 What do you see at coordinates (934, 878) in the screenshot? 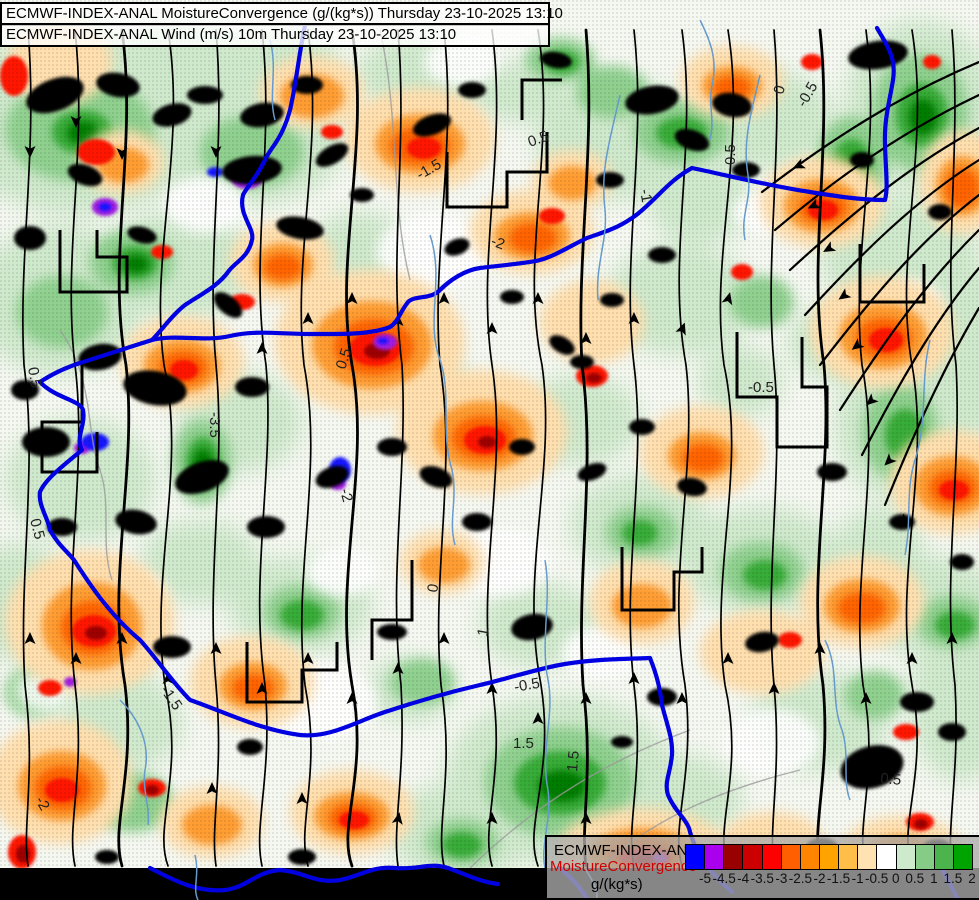
I see `colorbar-tick: 1` at bounding box center [934, 878].